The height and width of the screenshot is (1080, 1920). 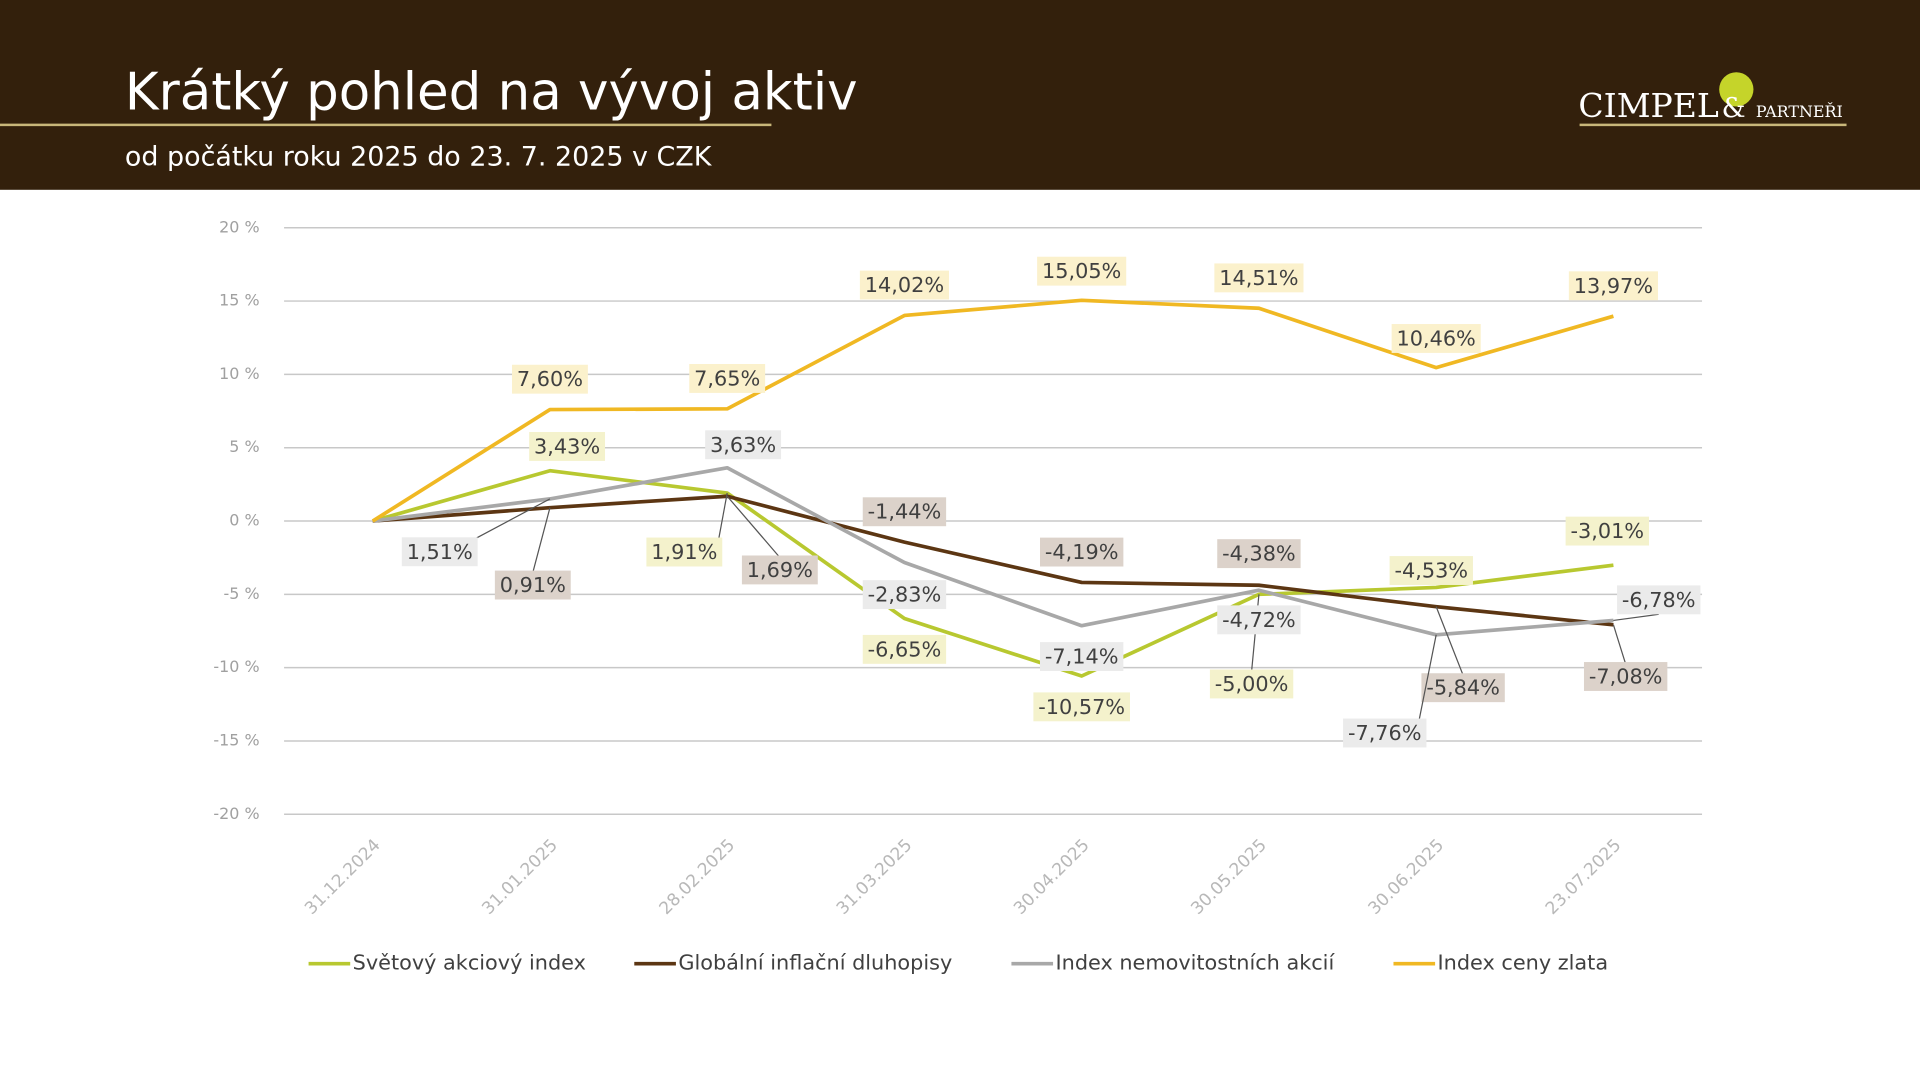 I want to click on value-label: -4,72%, so click(x=1259, y=620).